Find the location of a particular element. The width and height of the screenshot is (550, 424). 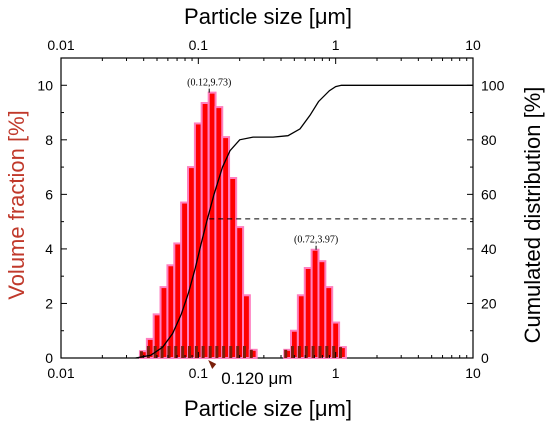

x-top-tick-label-3: 10 is located at coordinates (473, 45).